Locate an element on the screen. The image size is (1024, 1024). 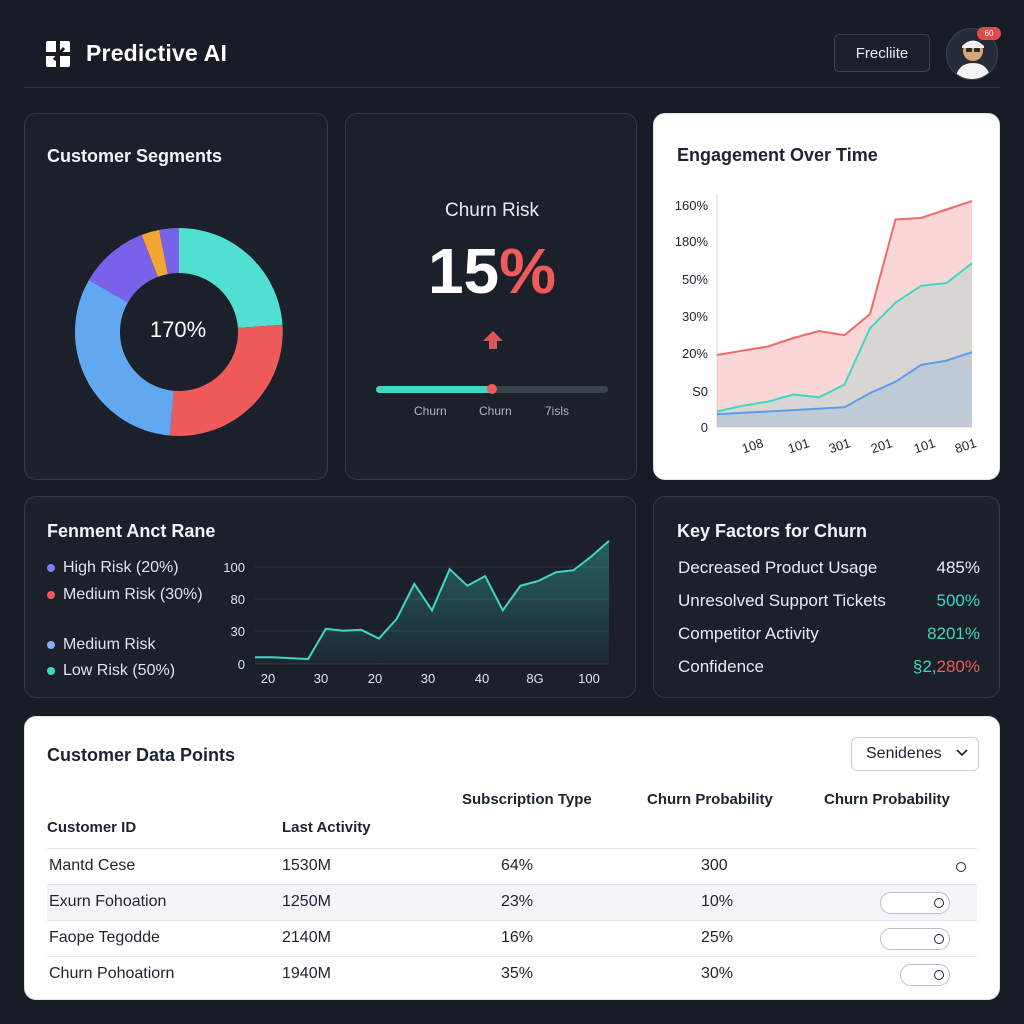
factor-row-product-usage: Decreased Product Usage 485% is located at coordinates (829, 570).